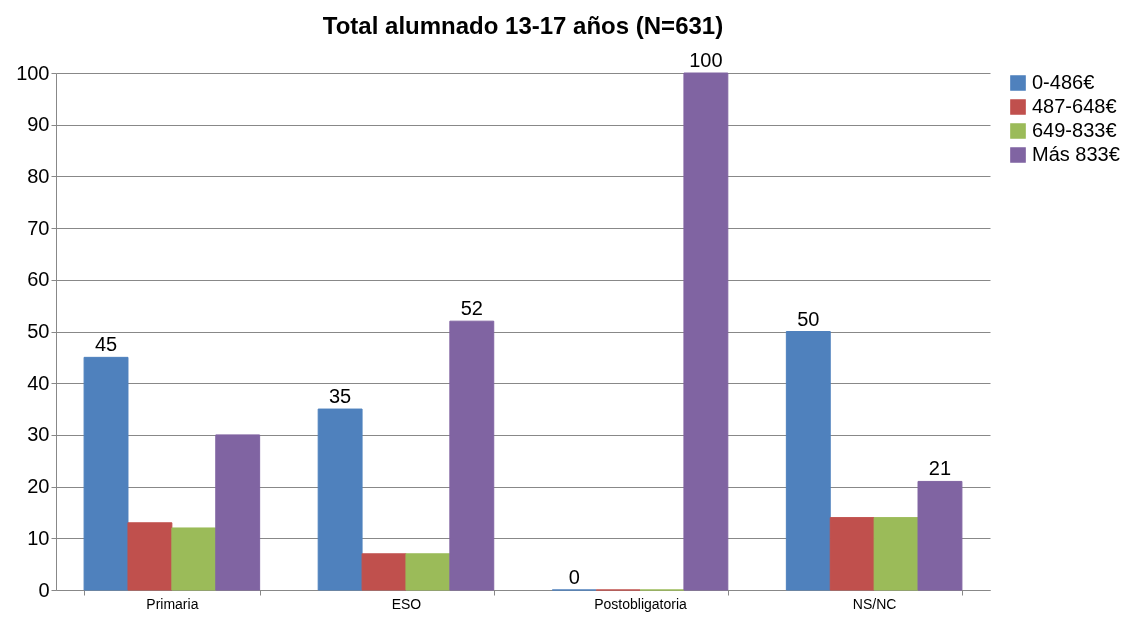 The width and height of the screenshot is (1135, 626). What do you see at coordinates (808, 318) in the screenshot?
I see `data-label: 50` at bounding box center [808, 318].